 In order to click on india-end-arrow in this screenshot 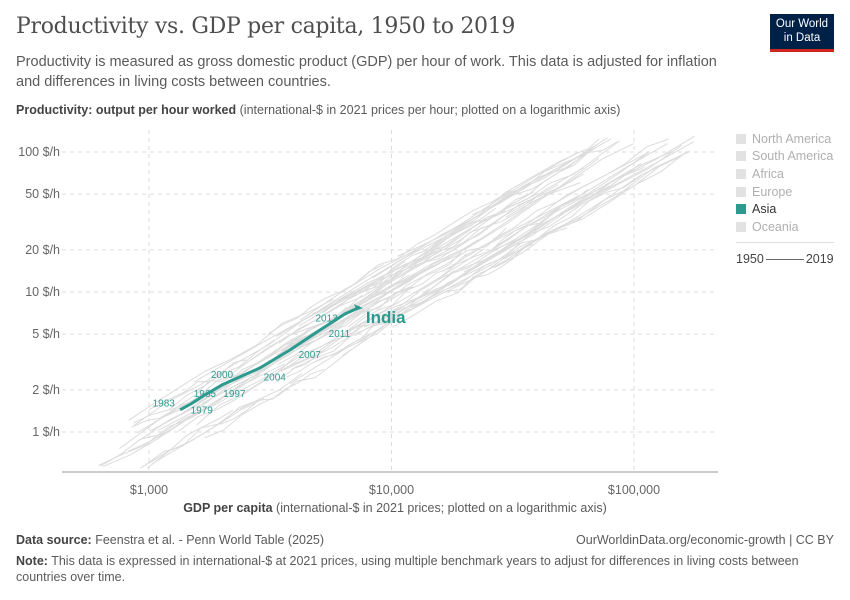, I will do `click(358, 307)`.